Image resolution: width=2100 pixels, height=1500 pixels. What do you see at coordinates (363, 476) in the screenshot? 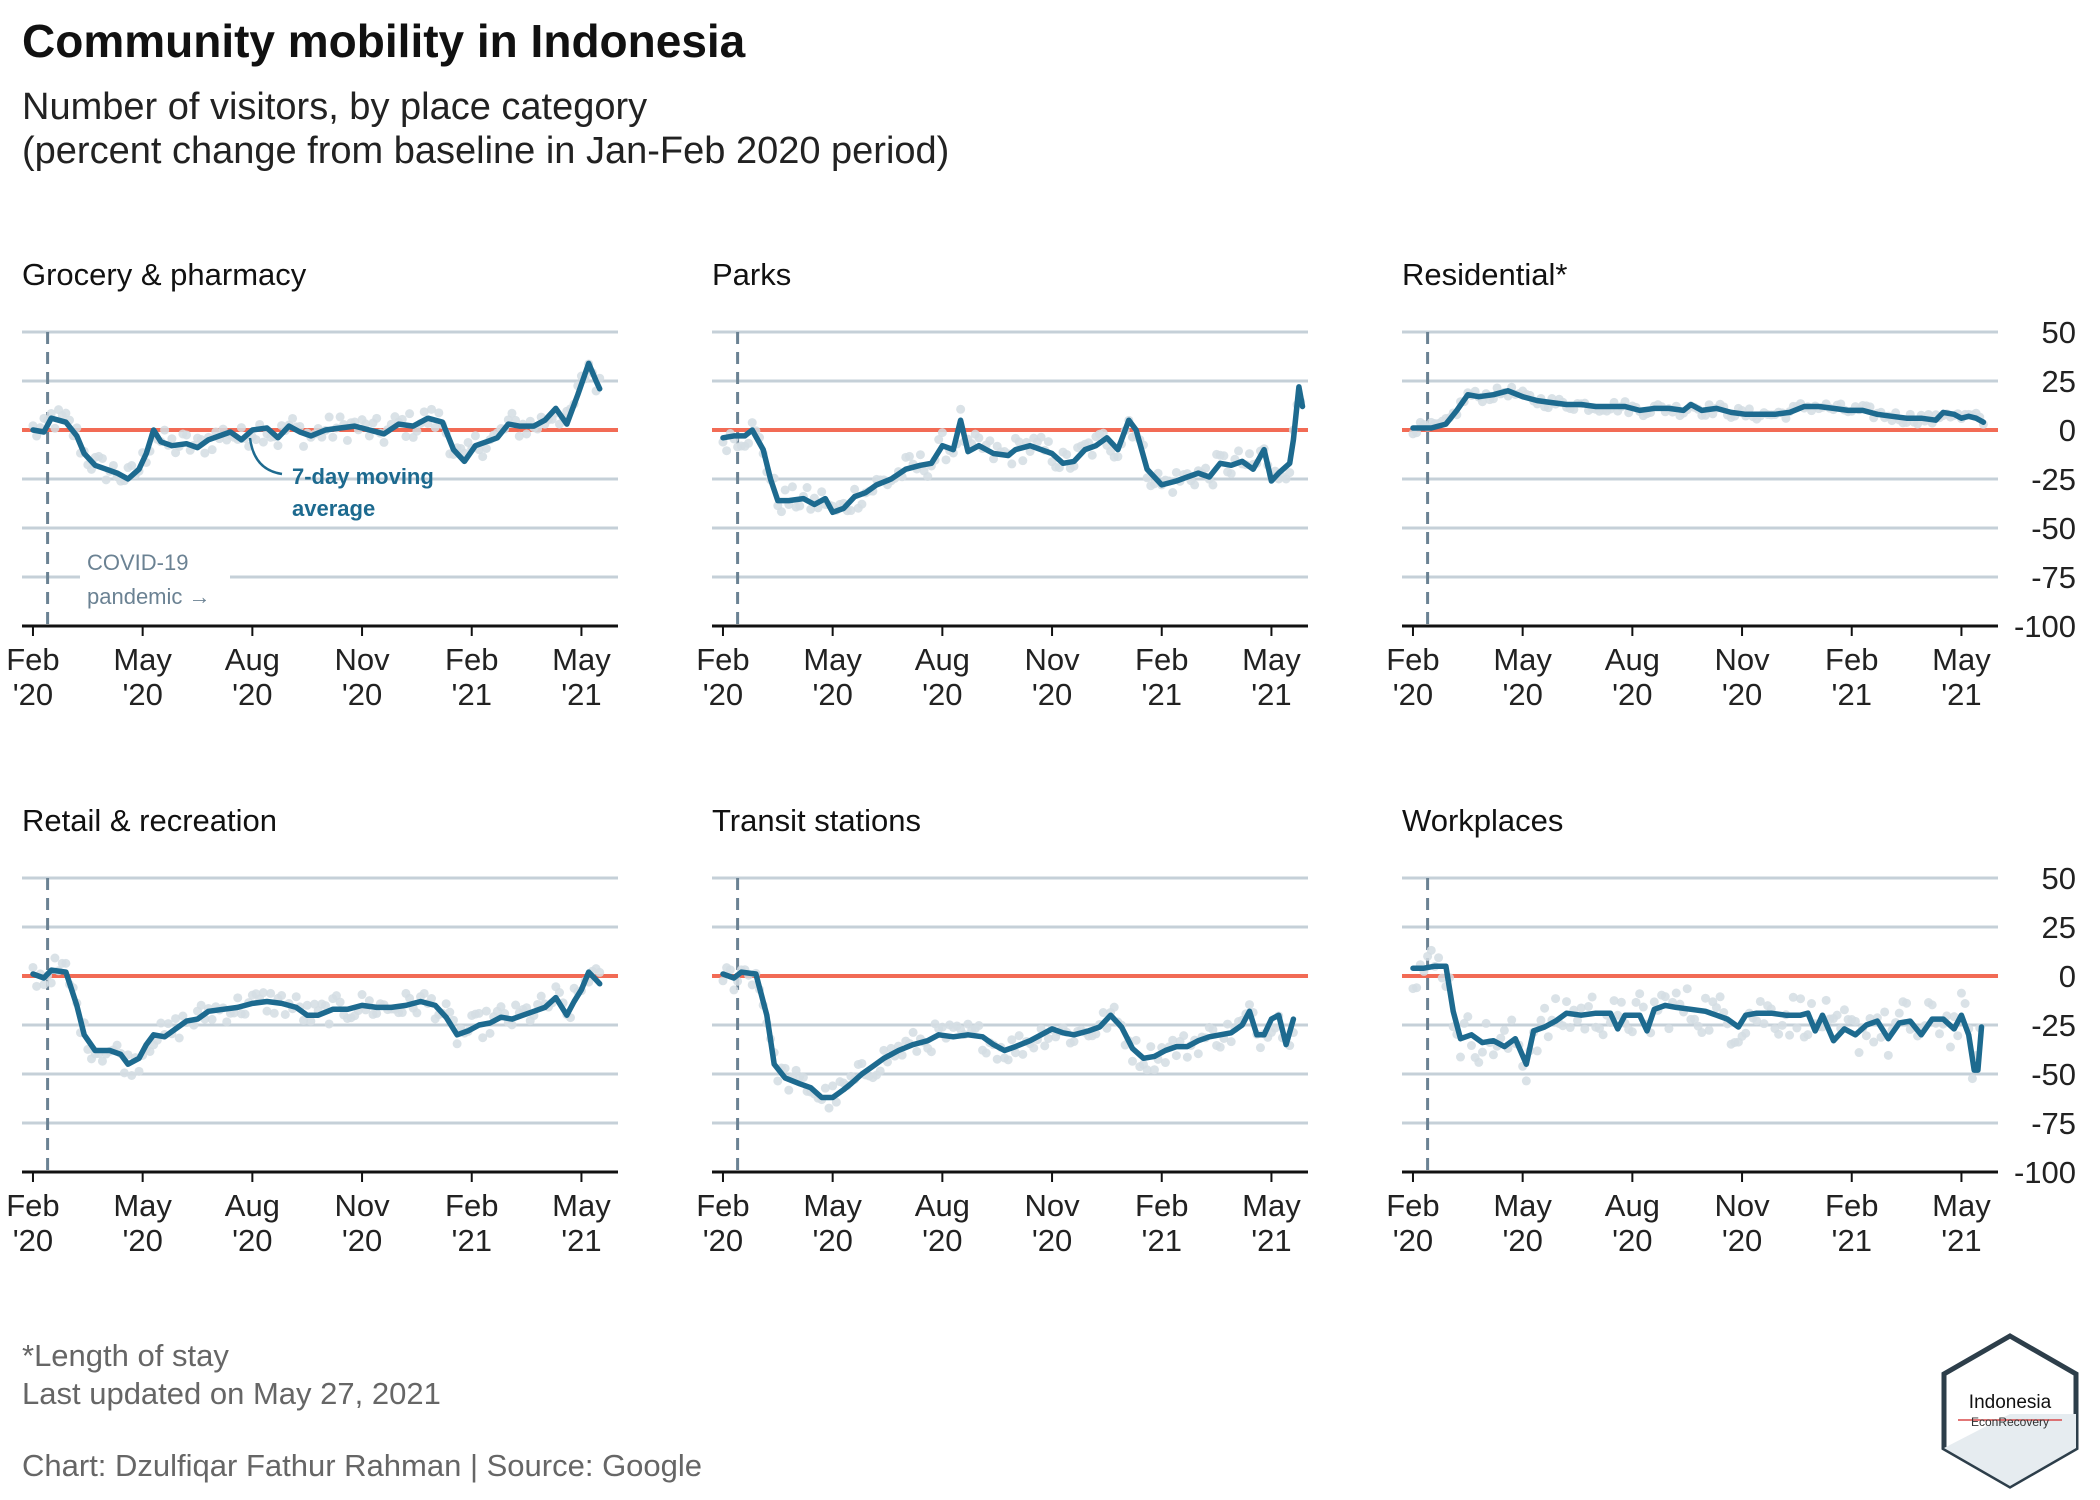
I see `moving-average-label: 7-day moving` at bounding box center [363, 476].